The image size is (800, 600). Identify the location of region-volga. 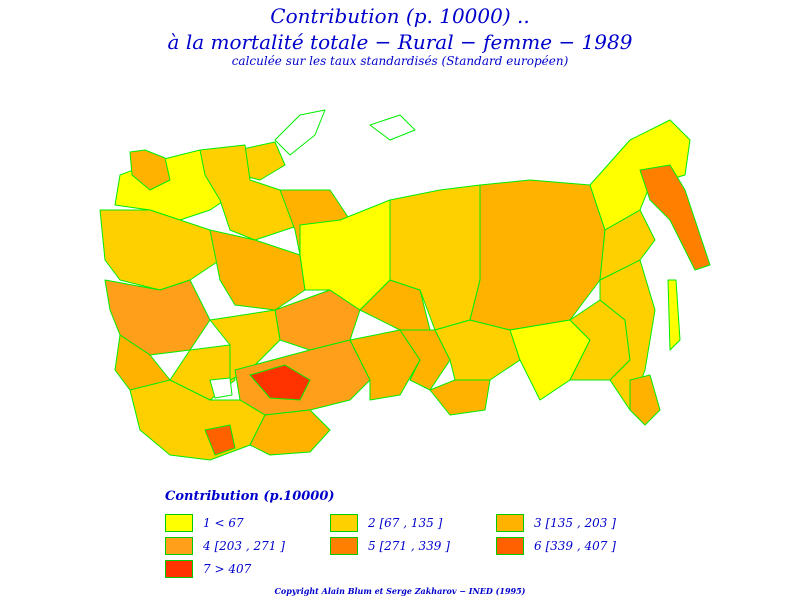
(257, 270).